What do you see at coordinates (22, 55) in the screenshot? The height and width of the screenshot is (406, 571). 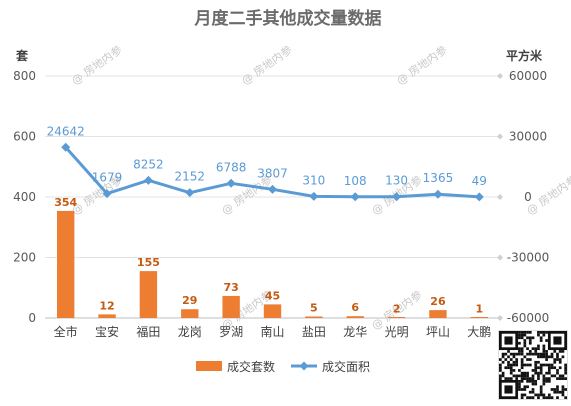 I see `left-axis-unit: 套` at bounding box center [22, 55].